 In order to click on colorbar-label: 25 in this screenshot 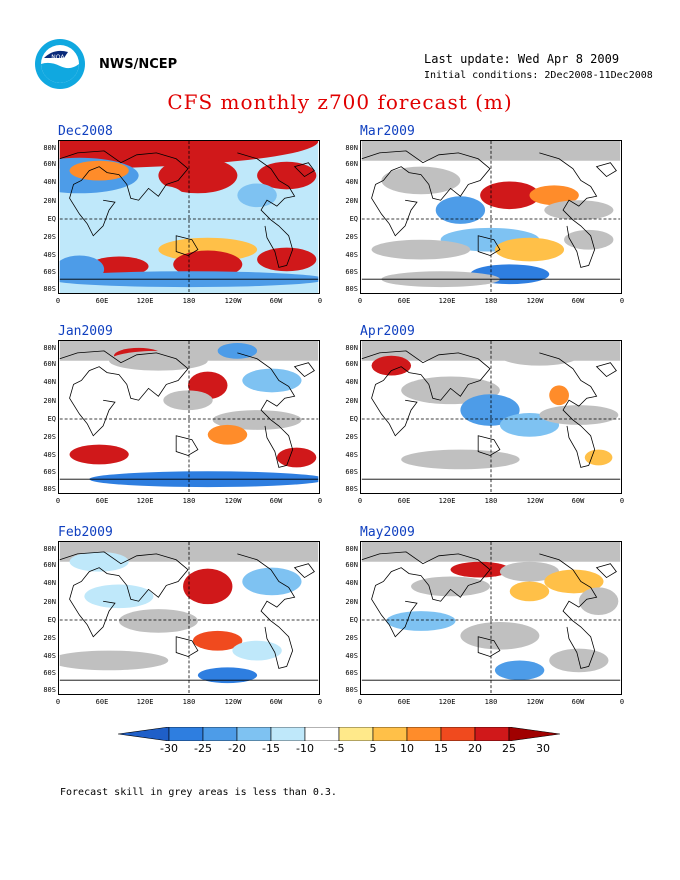, I will do `click(509, 748)`.